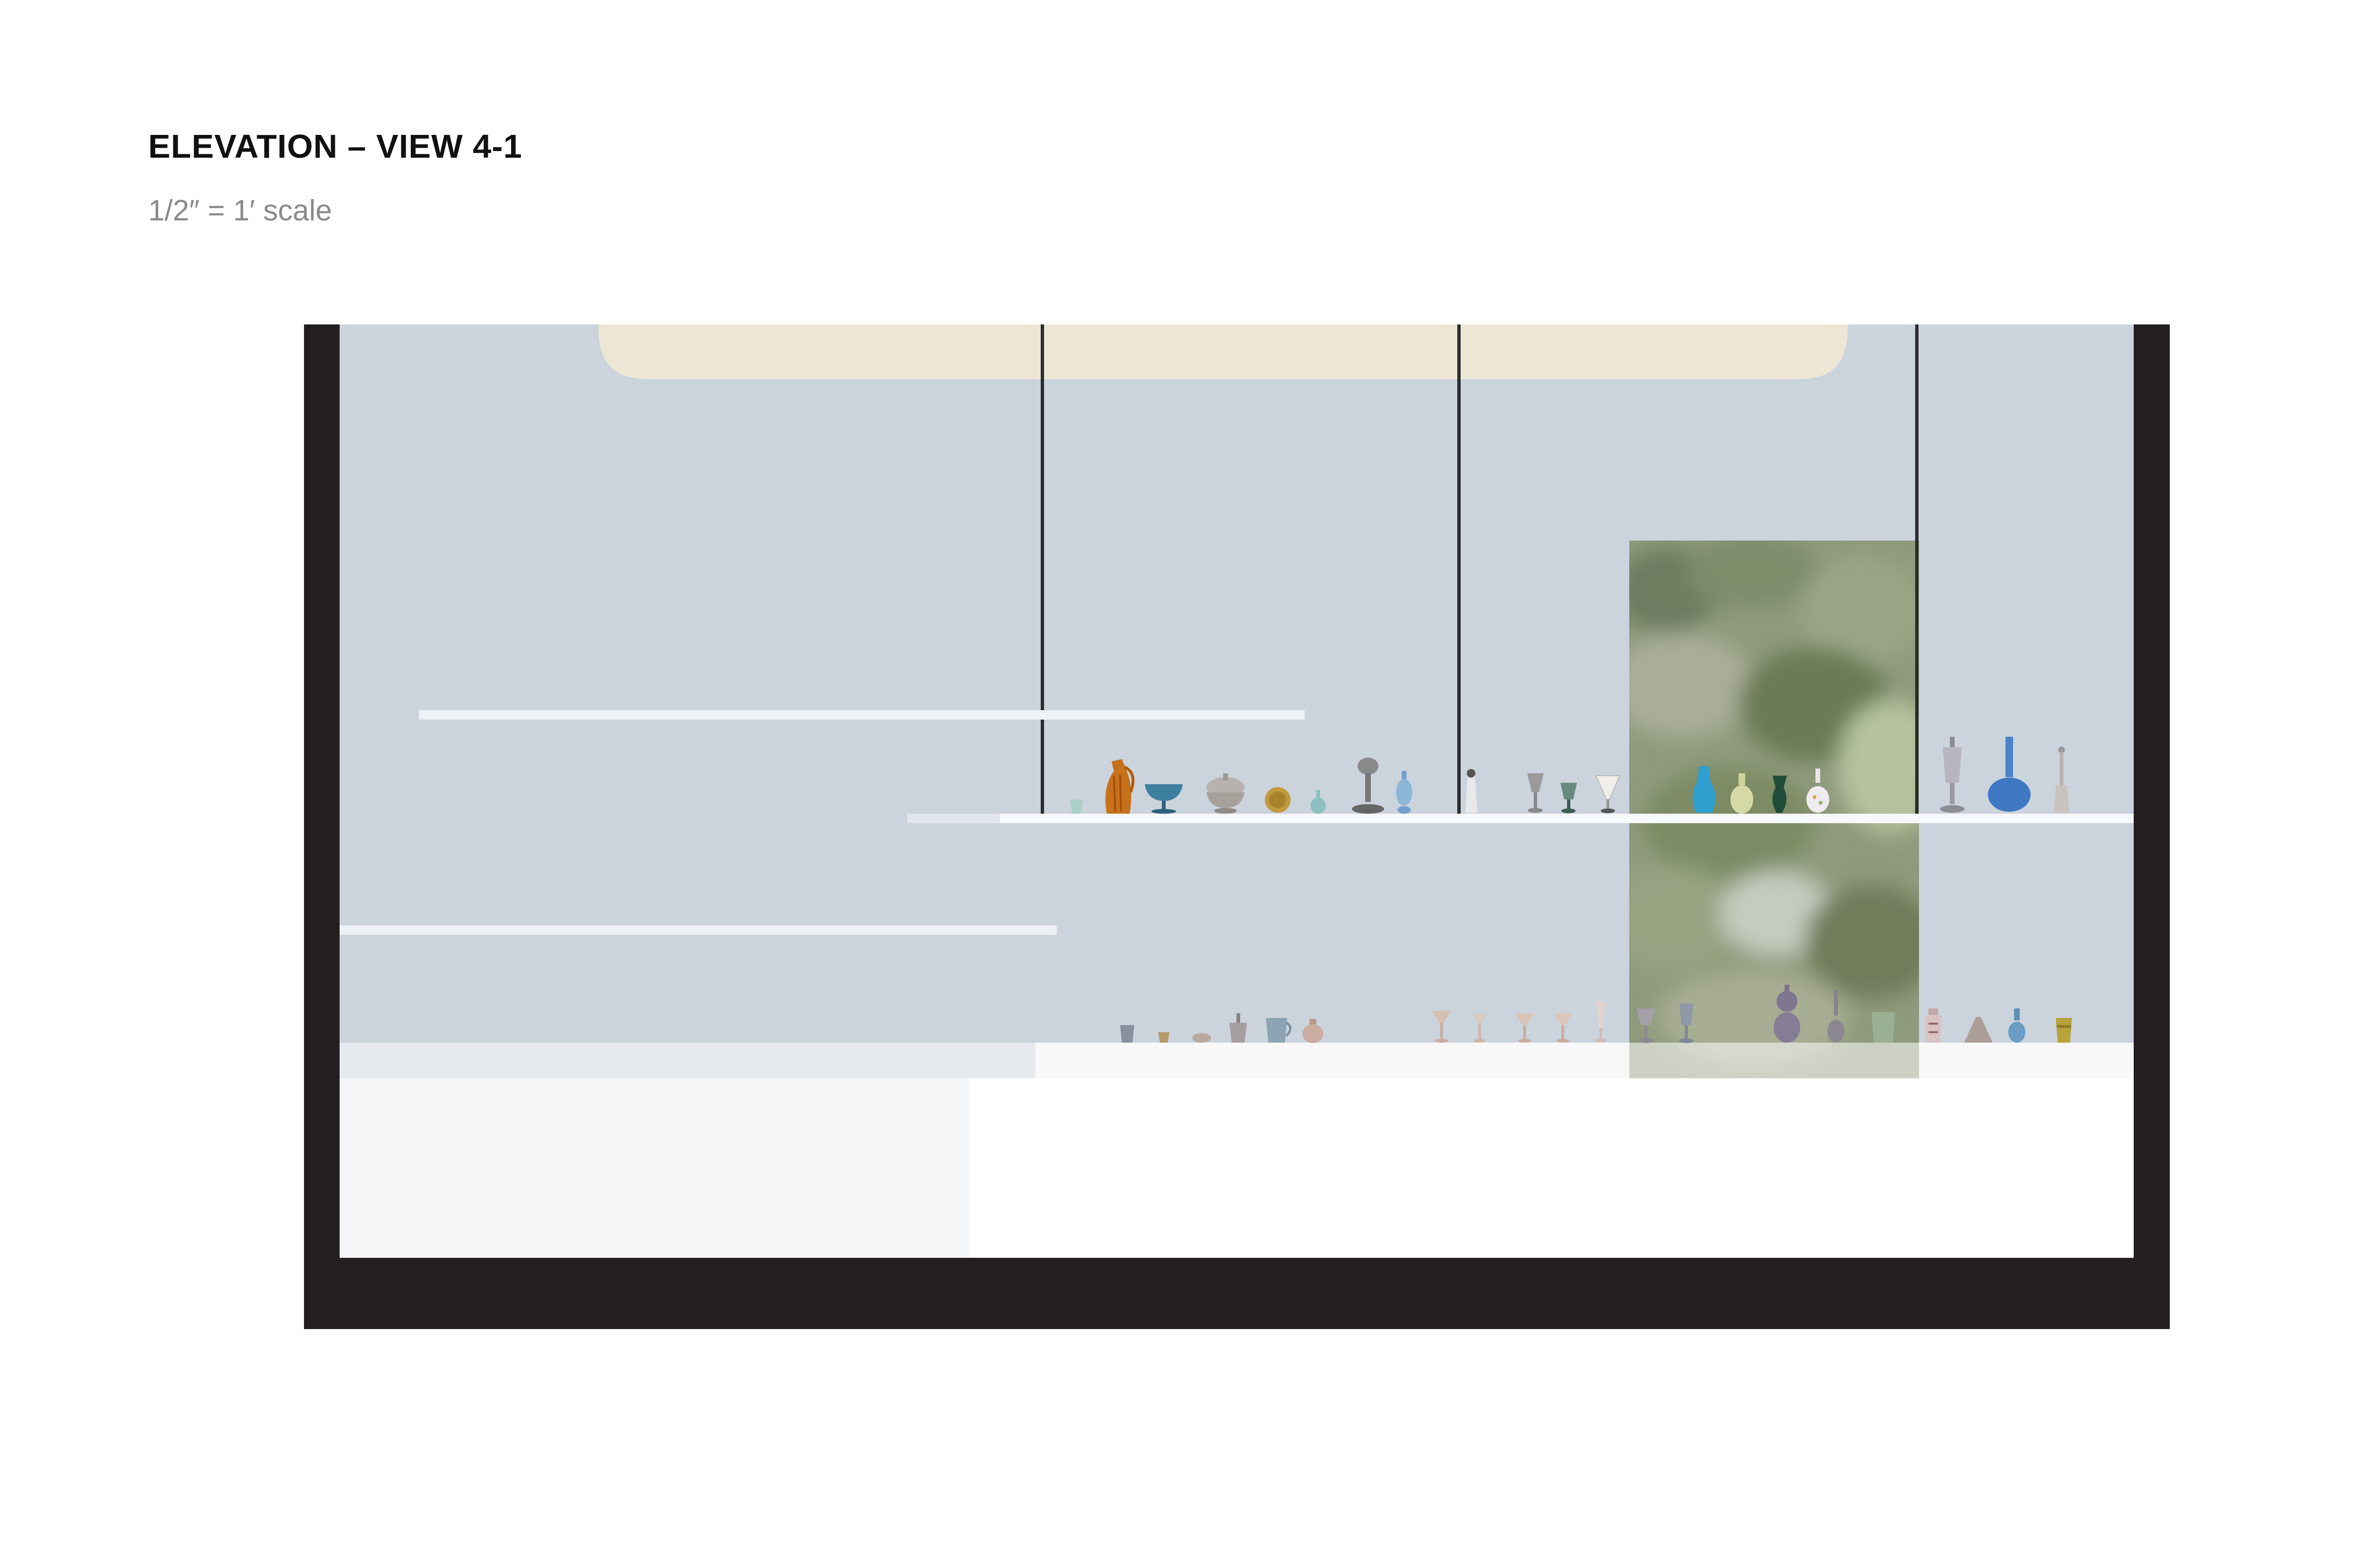 The image size is (2375, 1568). Describe the element at coordinates (1779, 794) in the screenshot. I see `green-vase-icon` at that location.